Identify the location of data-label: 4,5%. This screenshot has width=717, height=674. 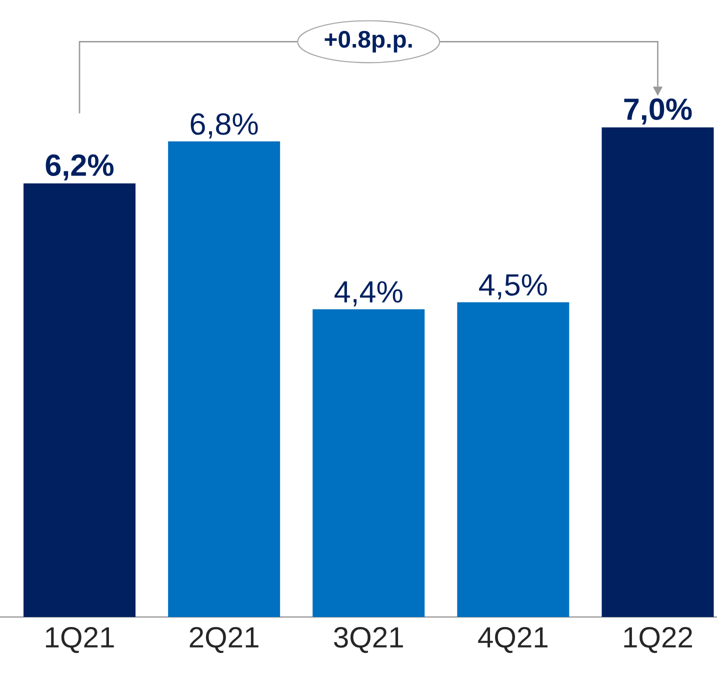
(513, 287).